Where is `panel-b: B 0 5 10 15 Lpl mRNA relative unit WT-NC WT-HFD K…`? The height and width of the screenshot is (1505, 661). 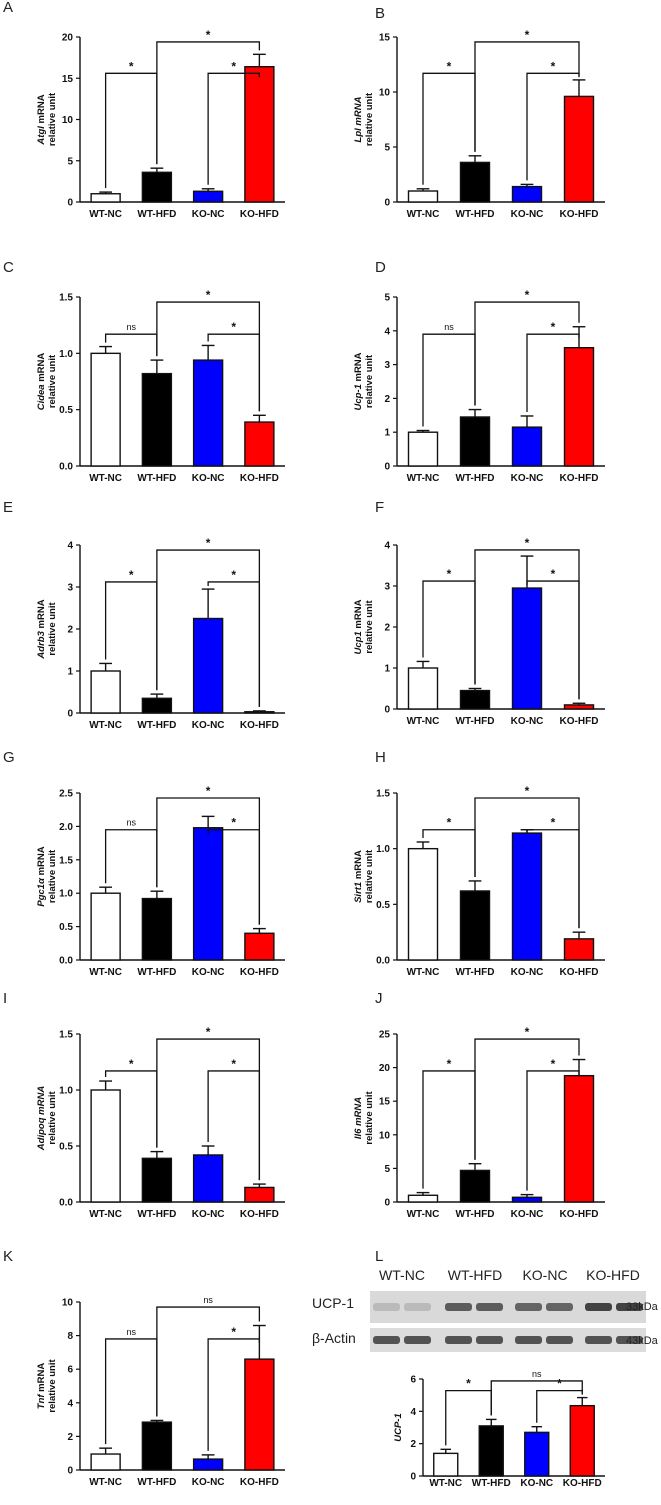 panel-b: B 0 5 10 15 Lpl mRNA relative unit WT-NC WT-HFD K… is located at coordinates (479, 112).